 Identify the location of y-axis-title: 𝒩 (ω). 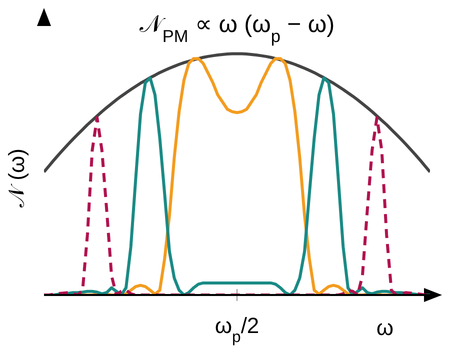
(16, 178).